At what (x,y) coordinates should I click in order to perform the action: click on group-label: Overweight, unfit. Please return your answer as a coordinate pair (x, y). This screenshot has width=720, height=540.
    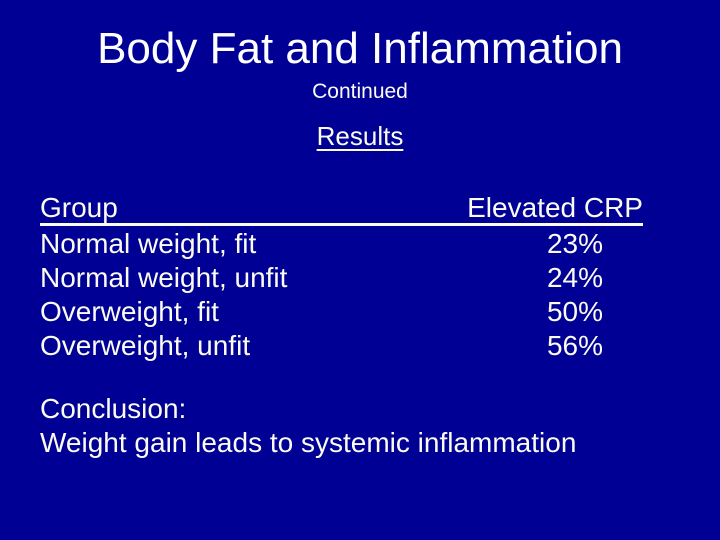
    Looking at the image, I should click on (145, 345).